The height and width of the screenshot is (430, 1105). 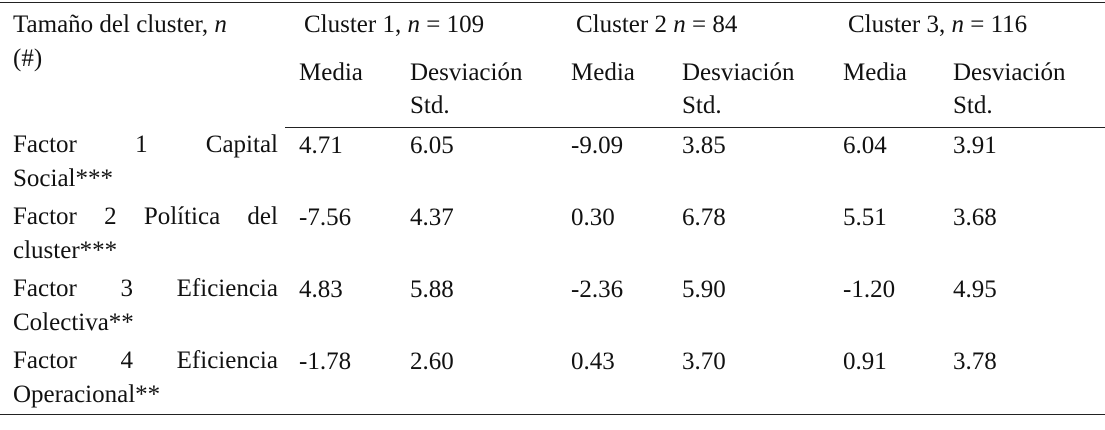 I want to click on table-cell: -1.78, so click(x=325, y=361).